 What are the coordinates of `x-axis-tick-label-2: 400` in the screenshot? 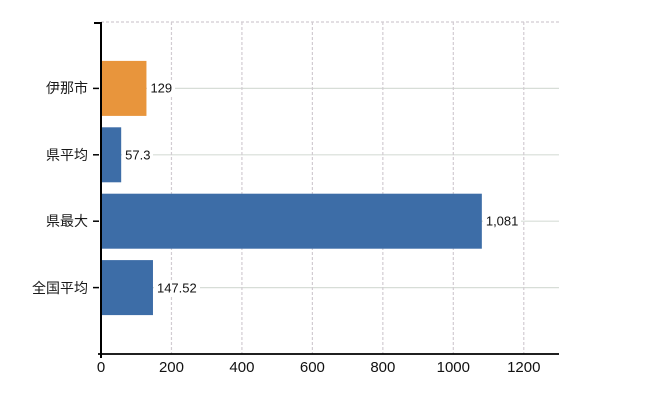 It's located at (242, 367).